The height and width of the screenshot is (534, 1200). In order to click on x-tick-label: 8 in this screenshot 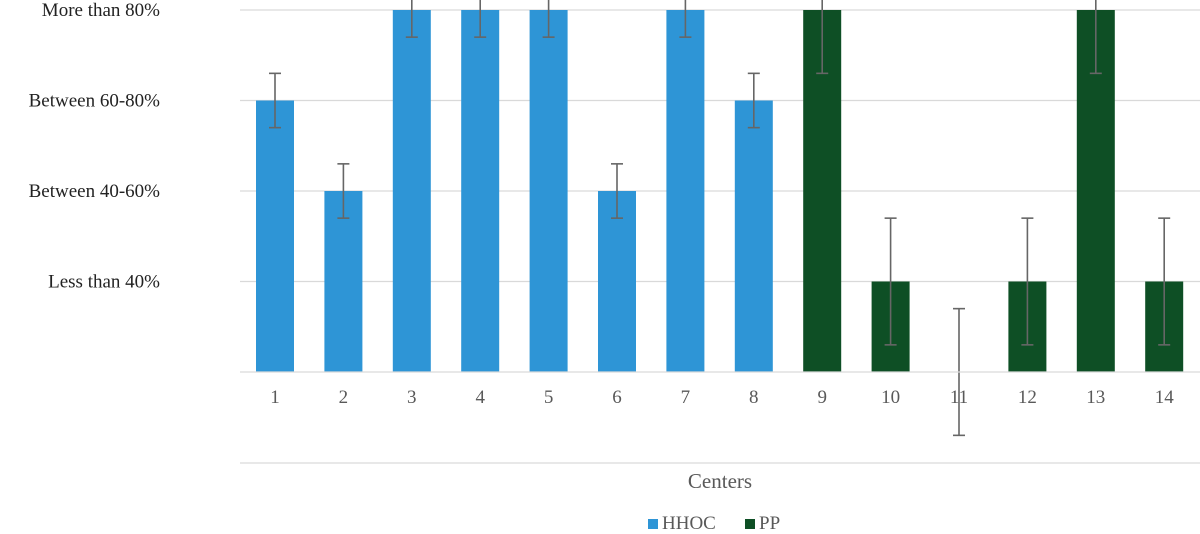, I will do `click(754, 397)`.